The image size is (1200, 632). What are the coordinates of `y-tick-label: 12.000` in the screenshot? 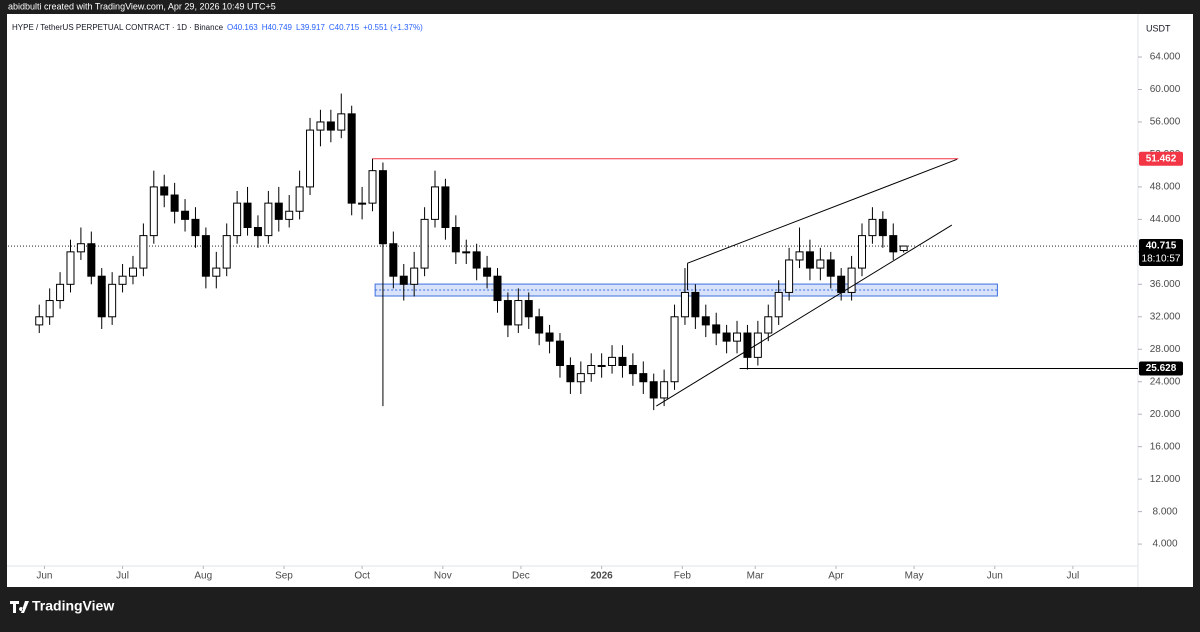 It's located at (1165, 479).